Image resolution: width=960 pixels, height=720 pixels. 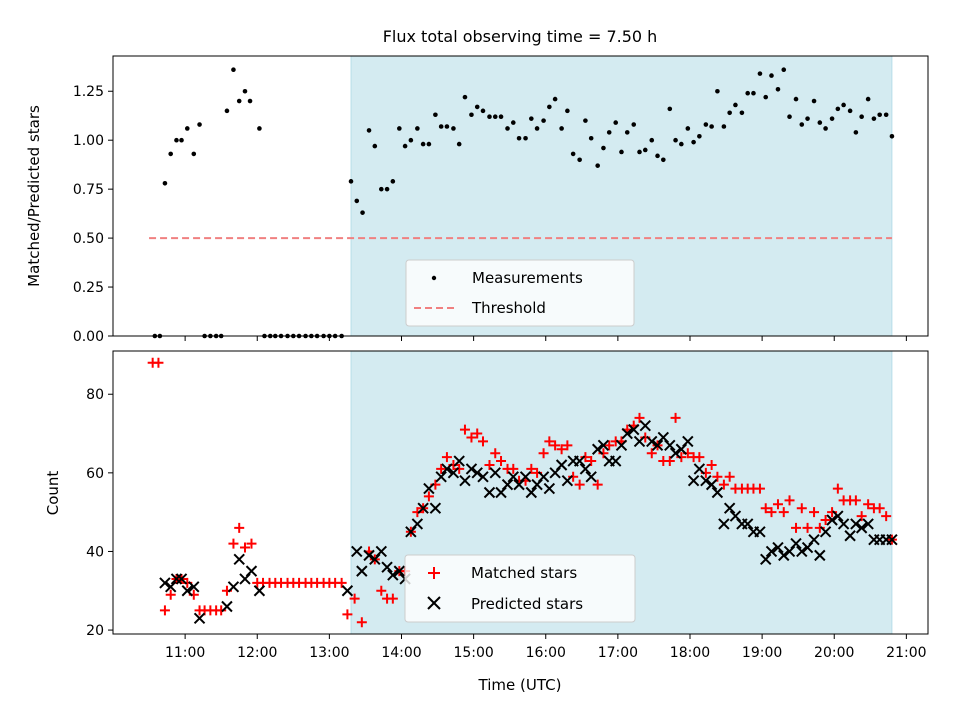 I want to click on bottom-y-tick-label: 60, so click(x=95, y=474).